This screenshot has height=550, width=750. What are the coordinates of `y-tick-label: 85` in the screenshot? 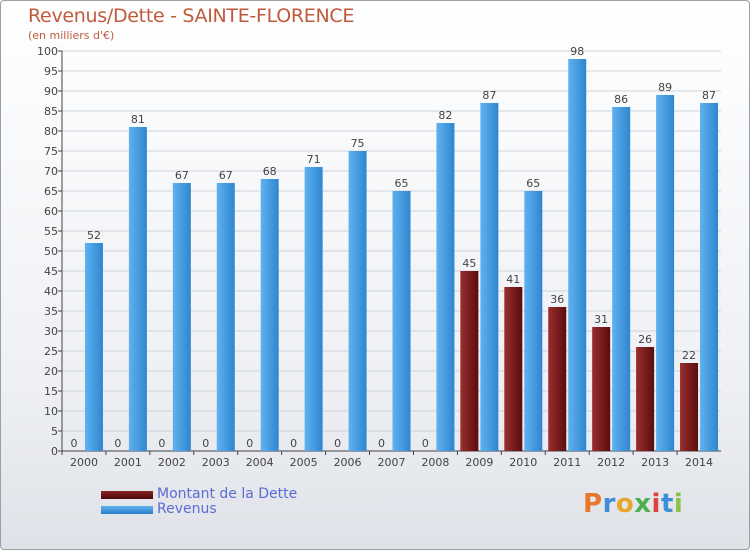 It's located at (51, 111).